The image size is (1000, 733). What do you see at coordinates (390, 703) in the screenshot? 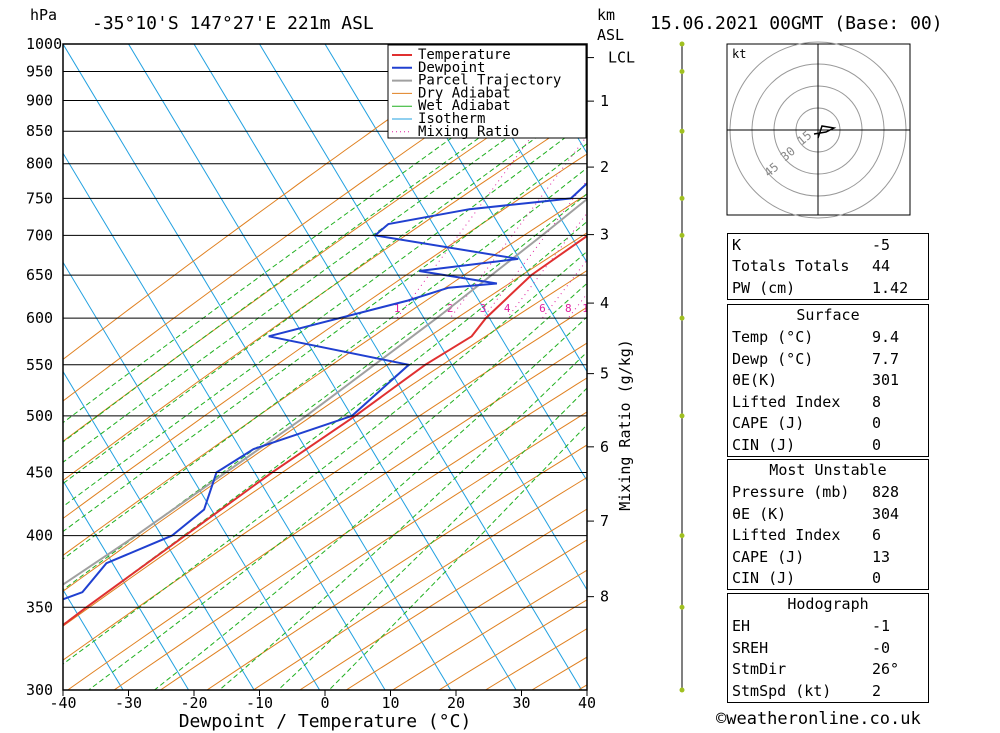
I see `x-tick-label: 10` at bounding box center [390, 703].